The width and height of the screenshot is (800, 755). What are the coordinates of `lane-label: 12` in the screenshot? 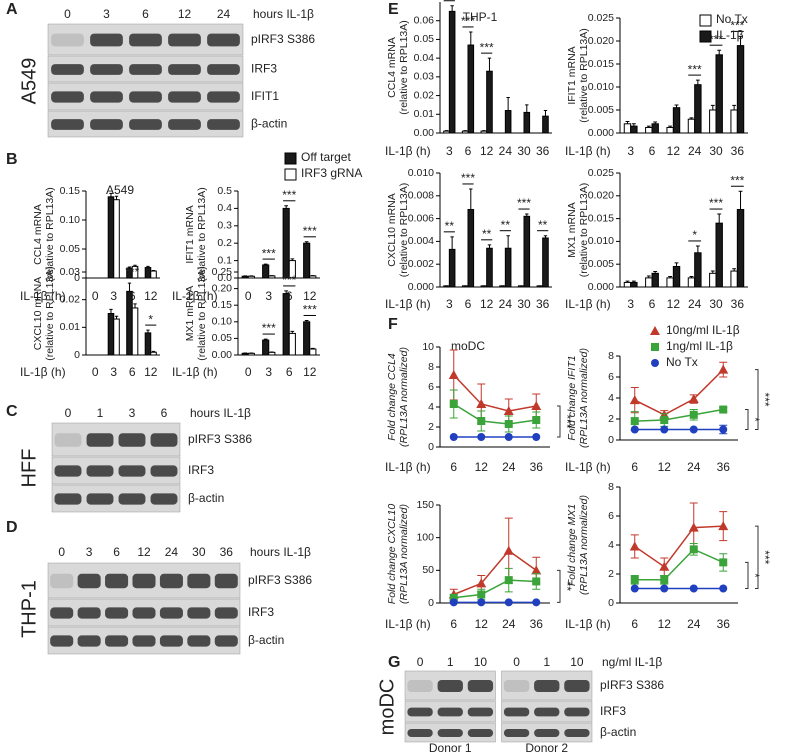 It's located at (144, 552).